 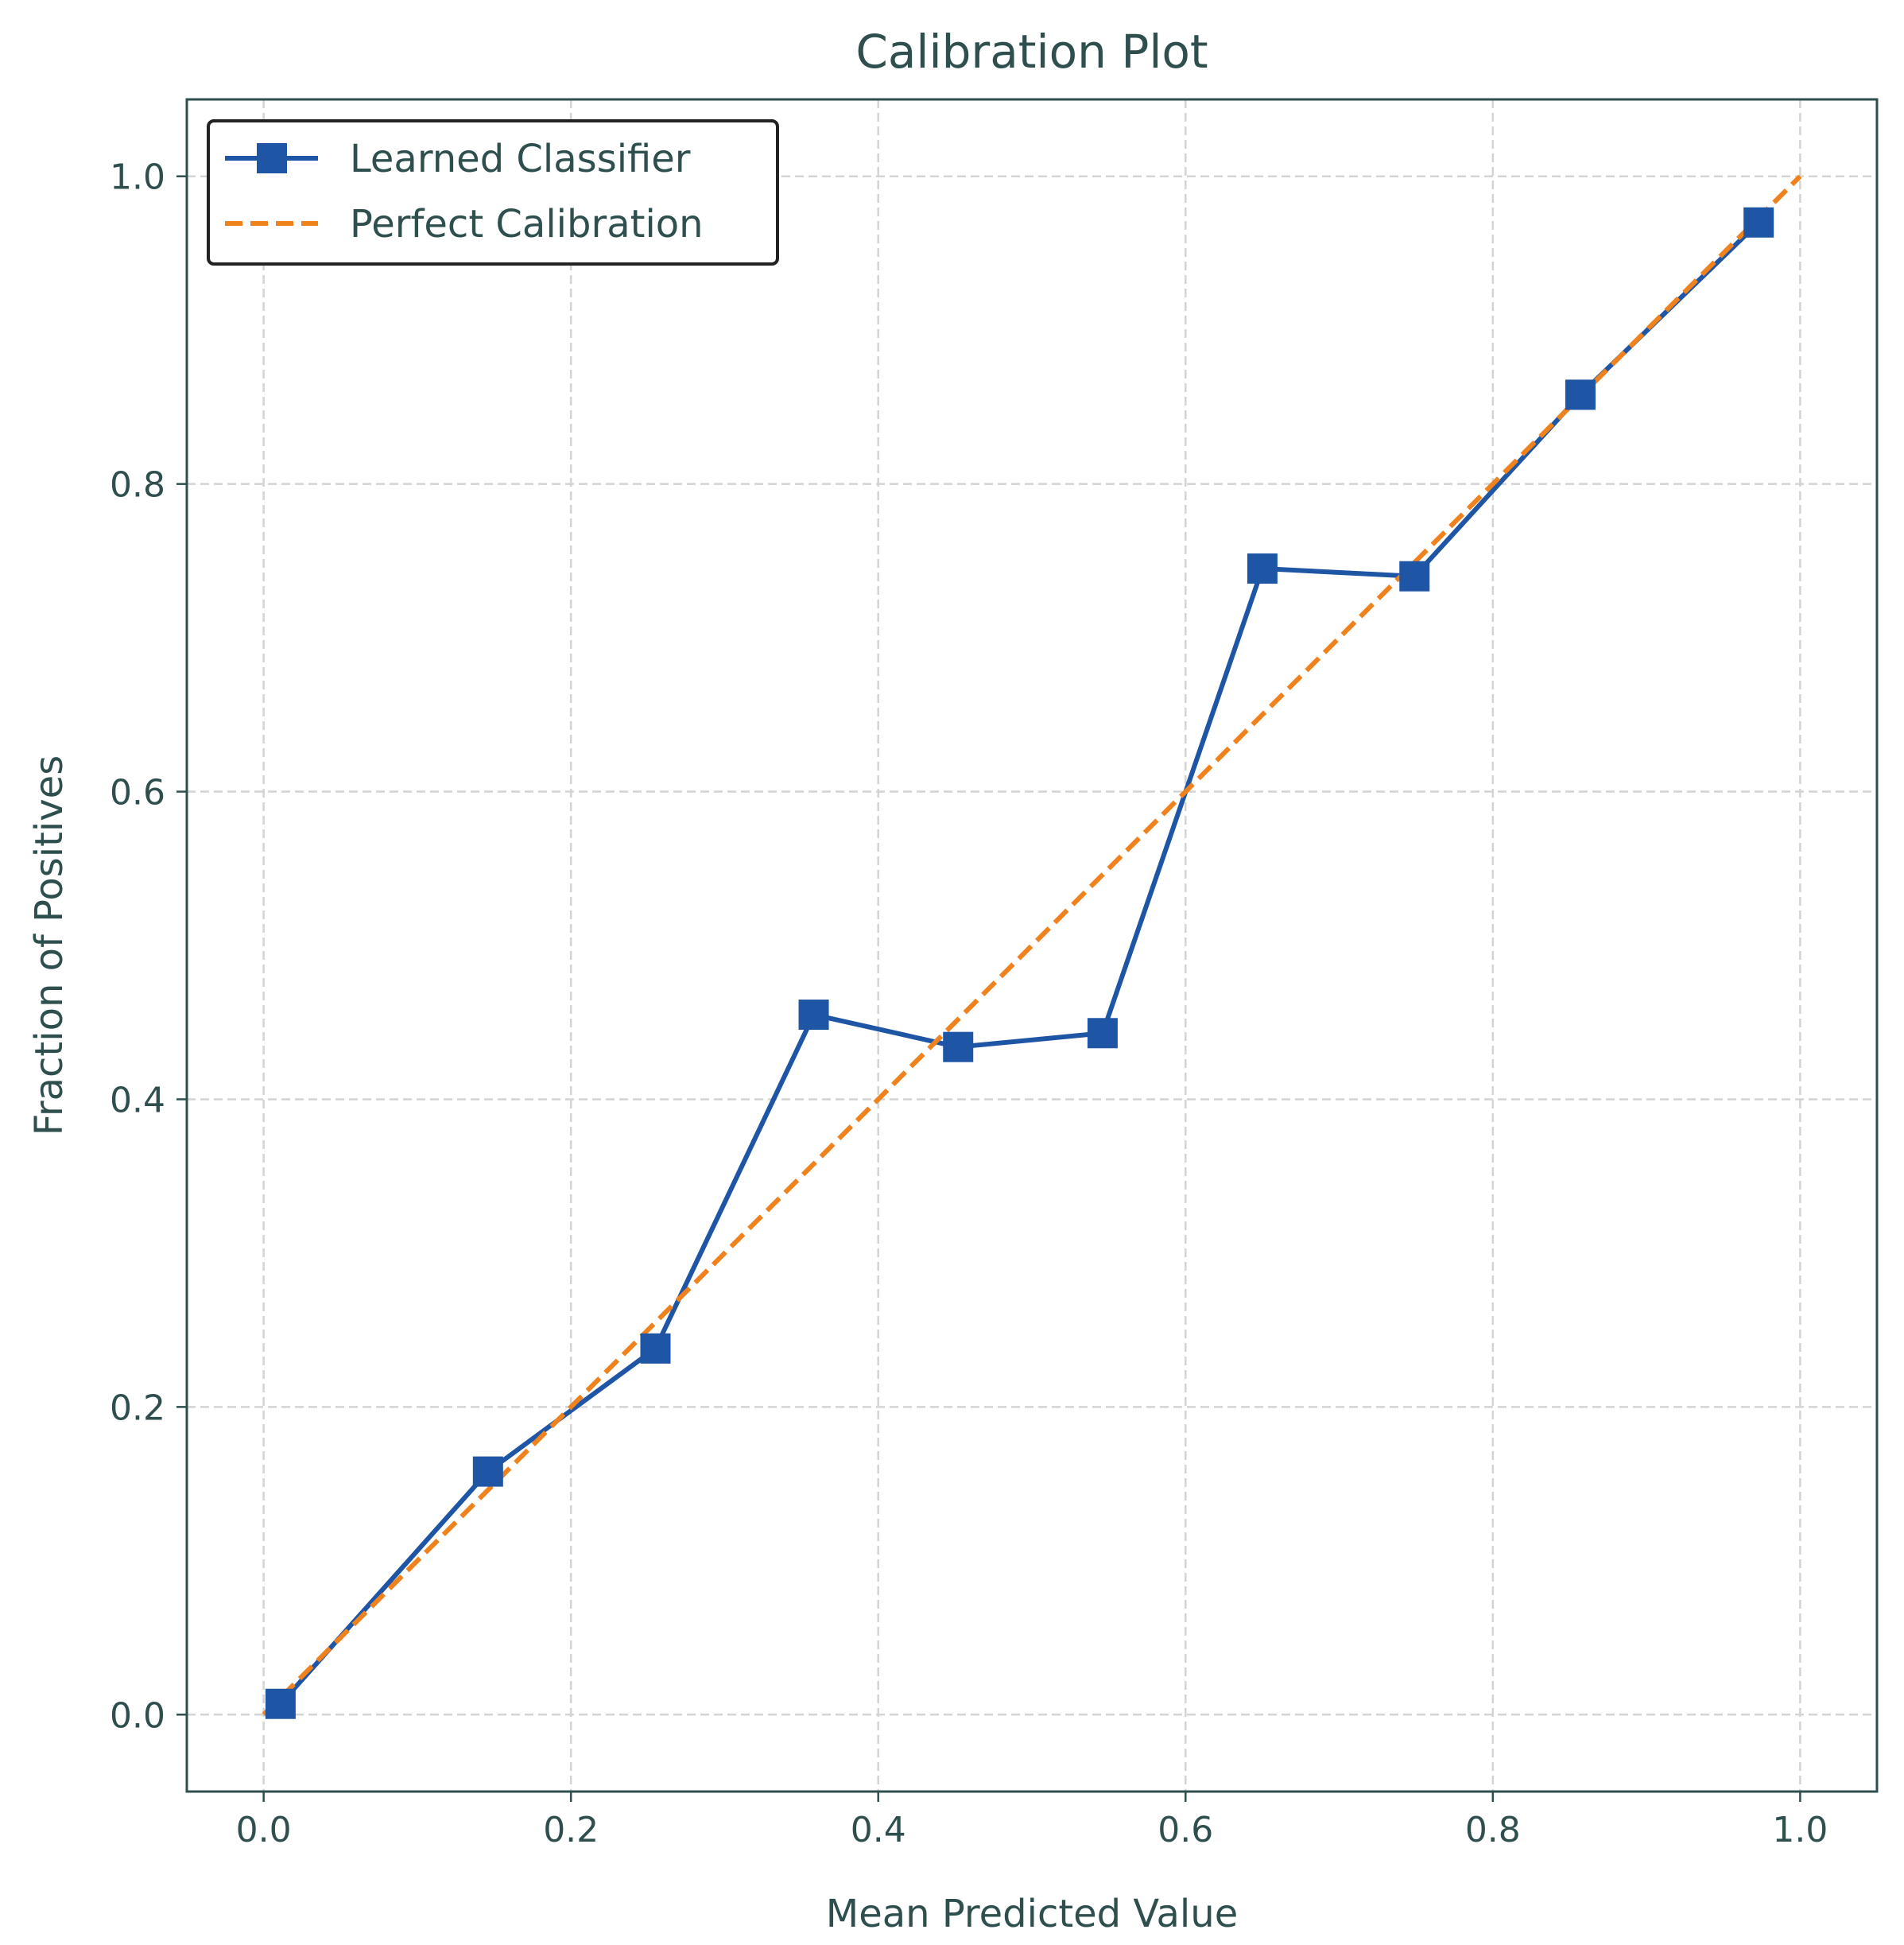 What do you see at coordinates (571, 1830) in the screenshot?
I see `x-tick-label: 0.2` at bounding box center [571, 1830].